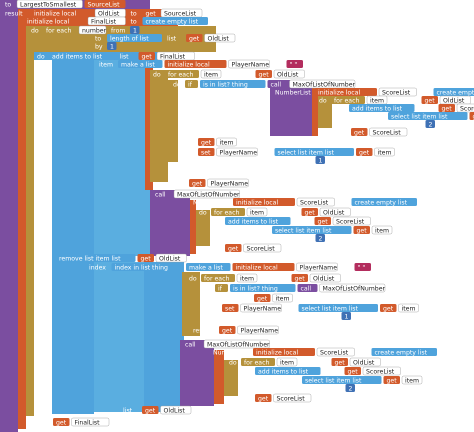  What do you see at coordinates (173, 121) in the screenshot?
I see `if-block` at bounding box center [173, 121].